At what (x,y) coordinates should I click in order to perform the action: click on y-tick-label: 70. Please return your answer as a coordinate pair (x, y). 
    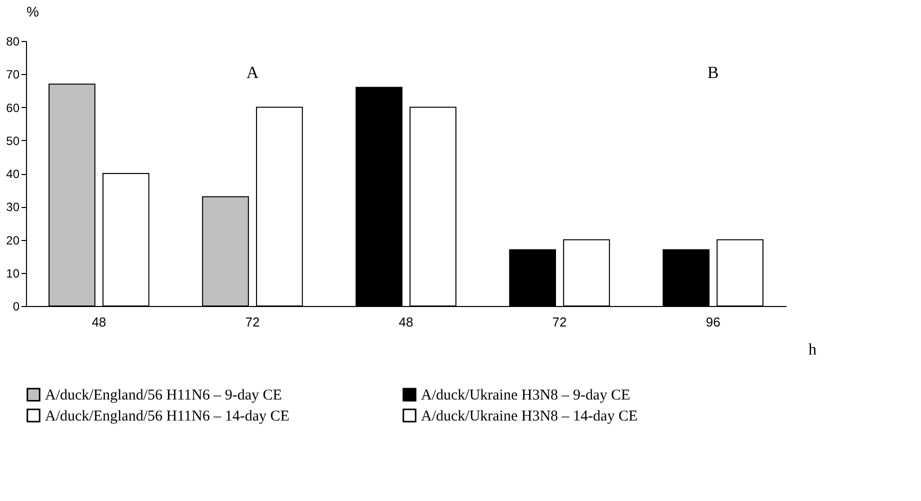
    Looking at the image, I should click on (13, 75).